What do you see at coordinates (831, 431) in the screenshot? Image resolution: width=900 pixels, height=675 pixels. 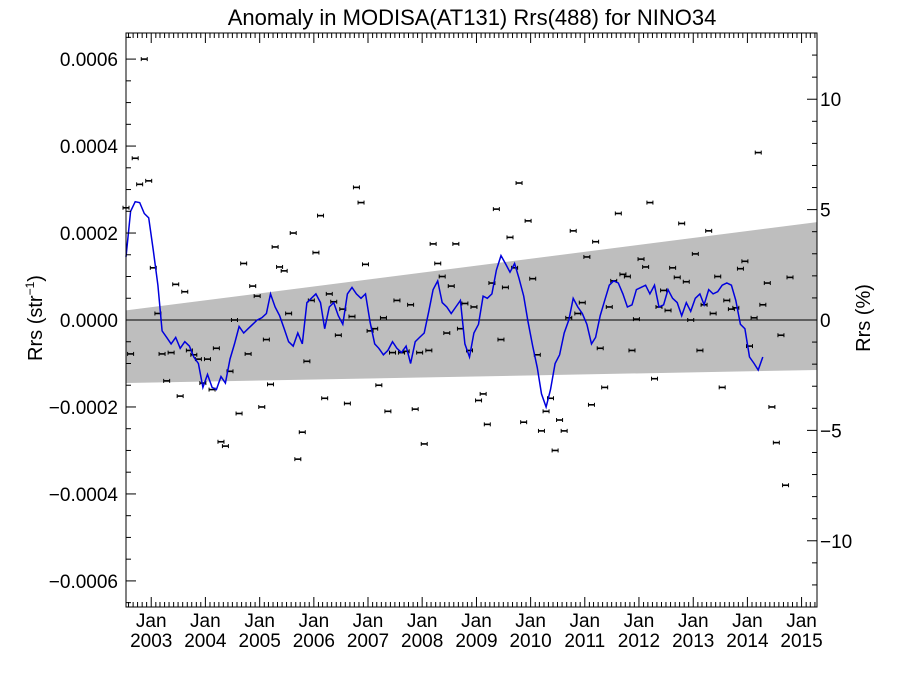 I see `y2-tick-label: −5` at bounding box center [831, 431].